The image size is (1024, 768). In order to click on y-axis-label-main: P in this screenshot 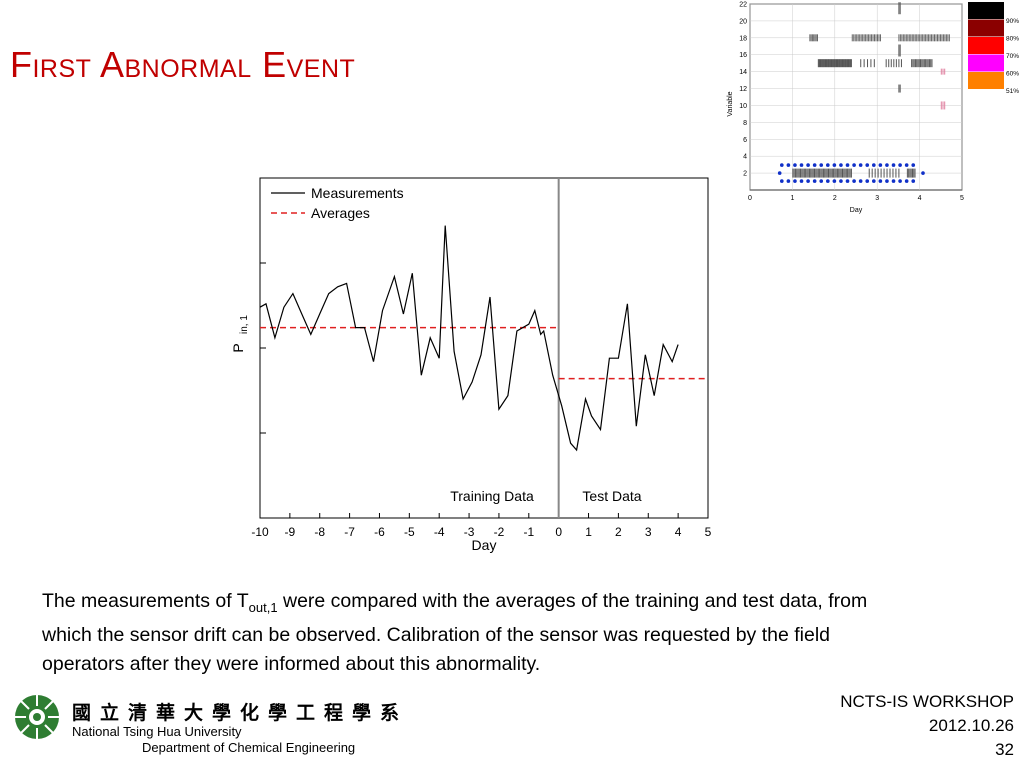, I will do `click(238, 347)`.